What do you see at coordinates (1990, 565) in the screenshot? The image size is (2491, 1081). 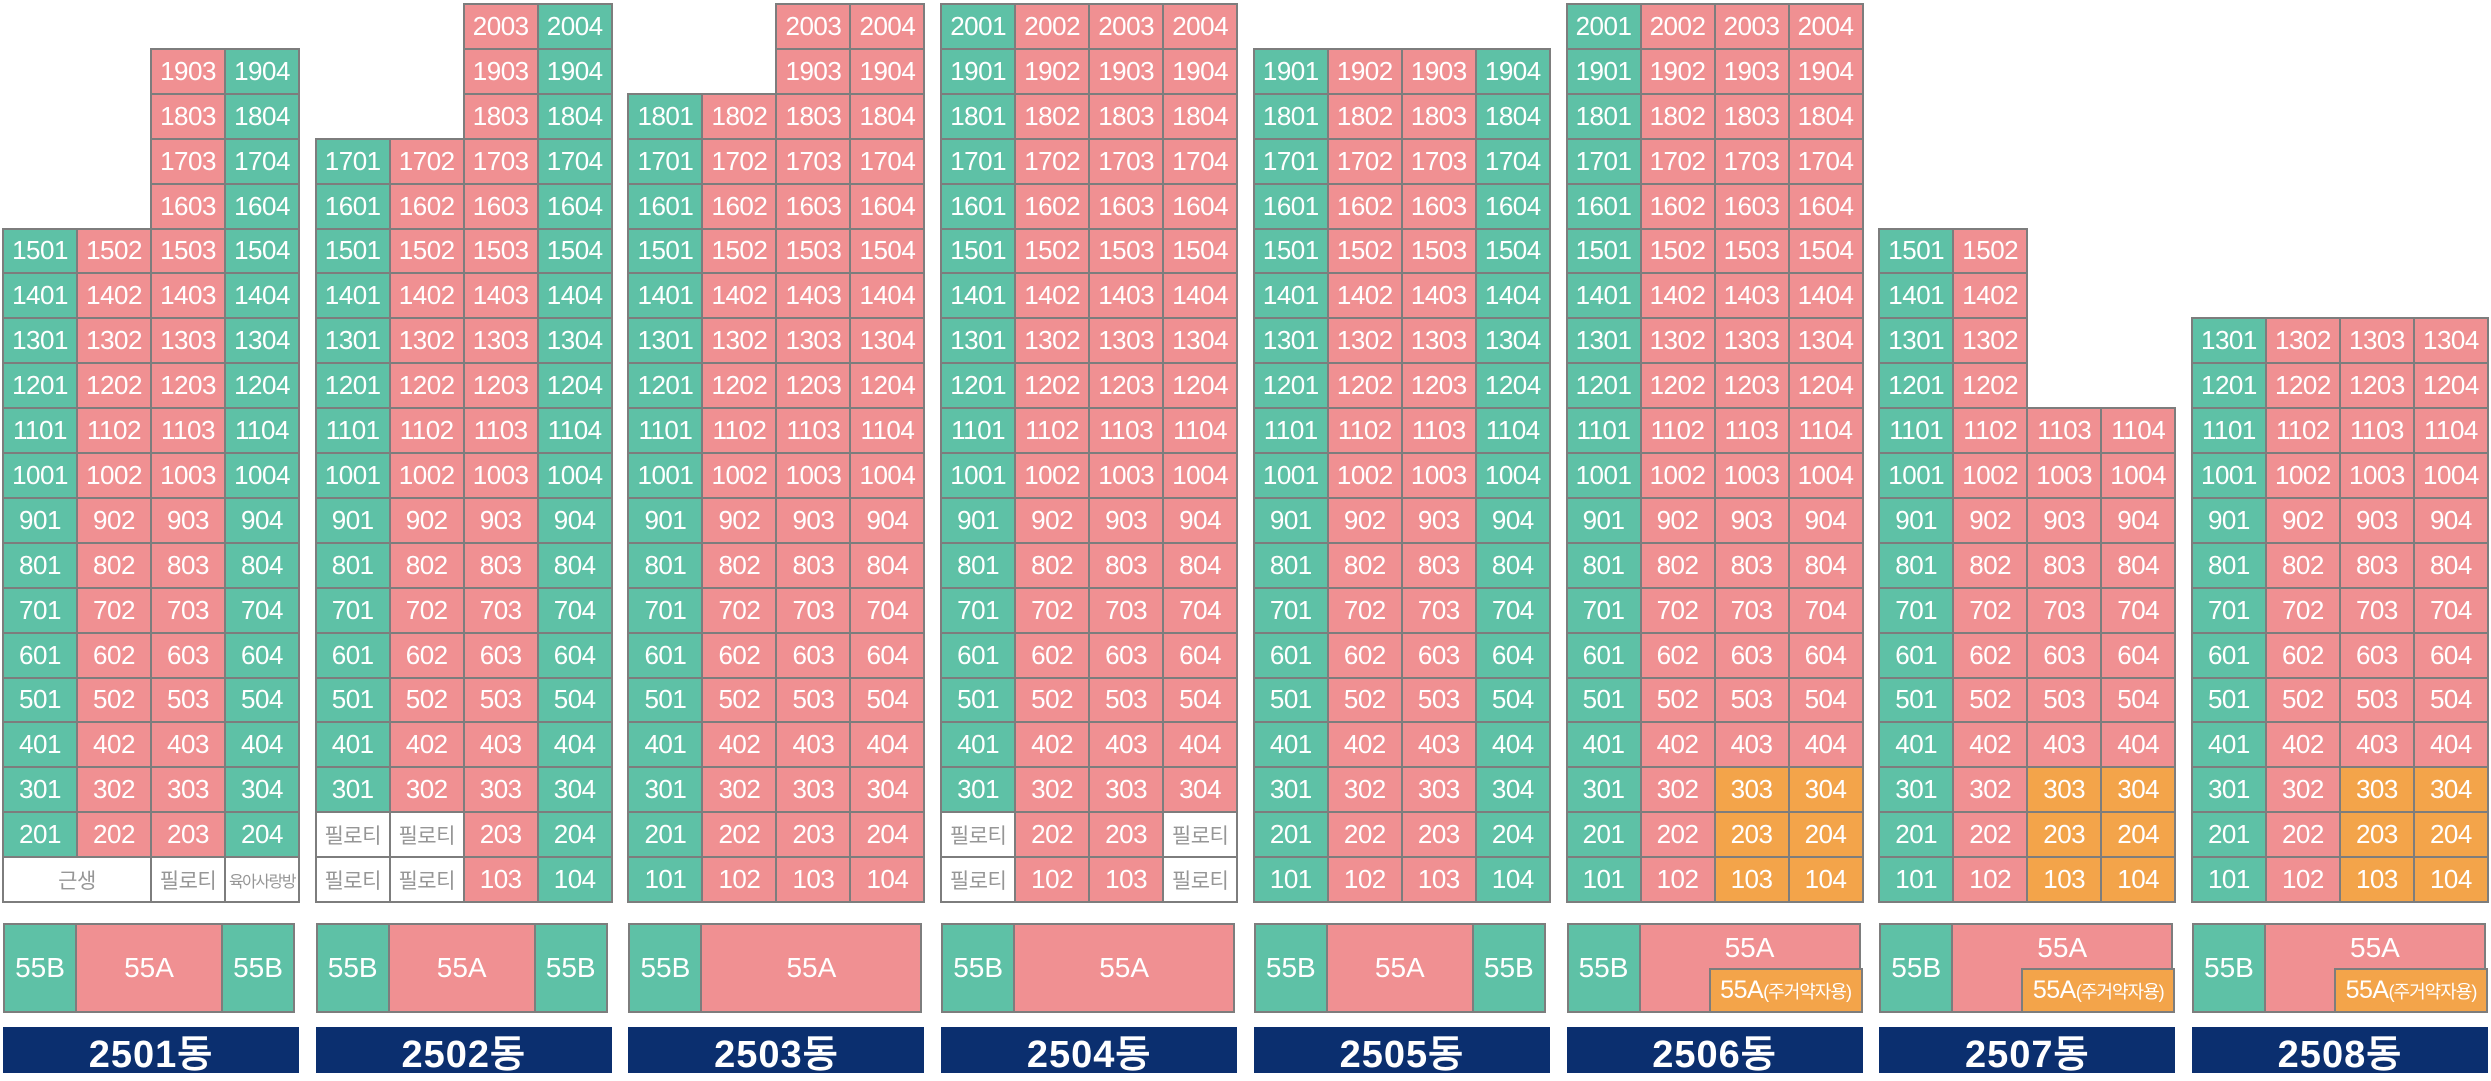 I see `unit-cell-802: 802` at bounding box center [1990, 565].